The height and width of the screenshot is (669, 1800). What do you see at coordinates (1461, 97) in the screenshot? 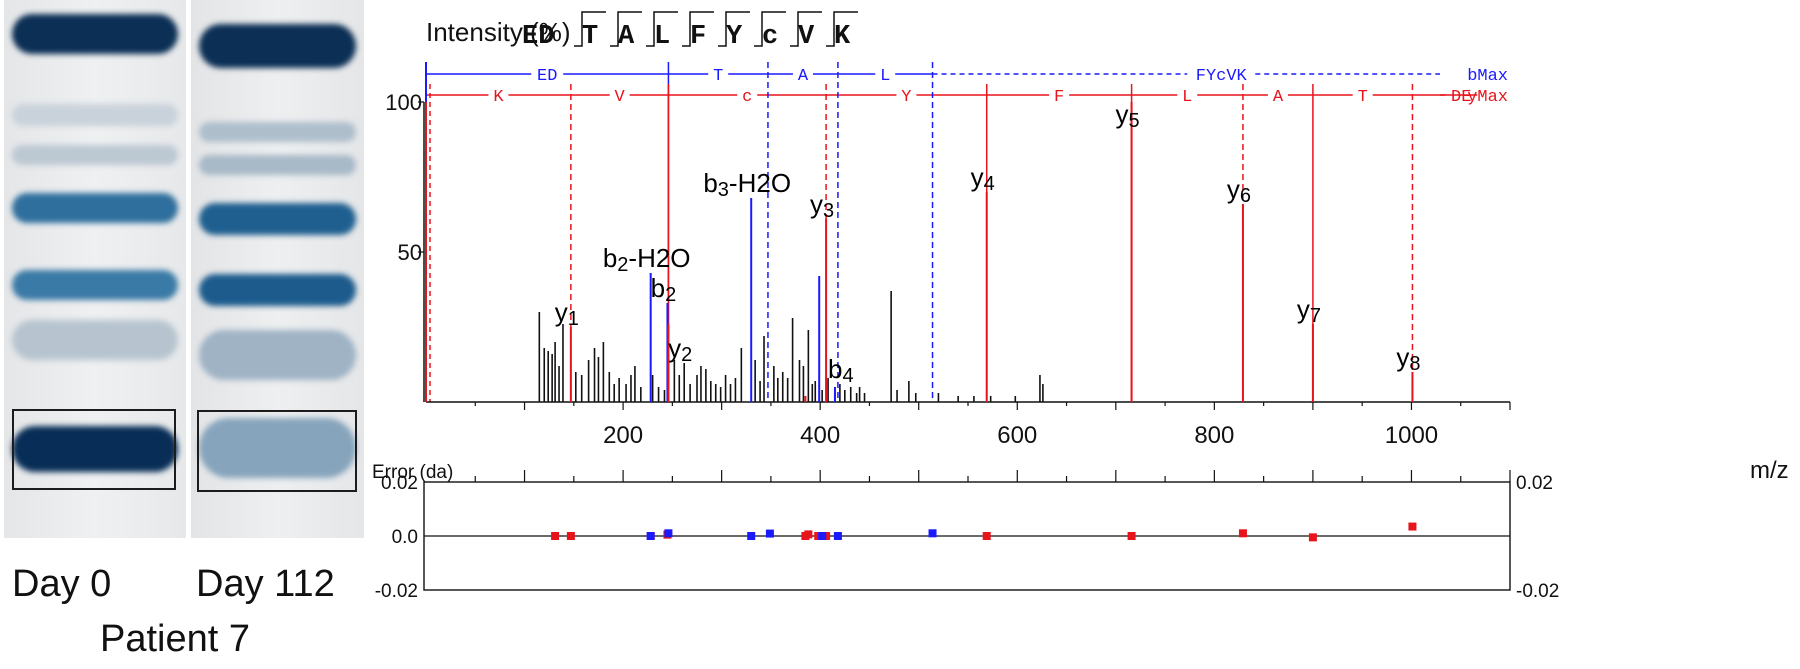
I see `y-ladder-segment: DE` at bounding box center [1461, 97].